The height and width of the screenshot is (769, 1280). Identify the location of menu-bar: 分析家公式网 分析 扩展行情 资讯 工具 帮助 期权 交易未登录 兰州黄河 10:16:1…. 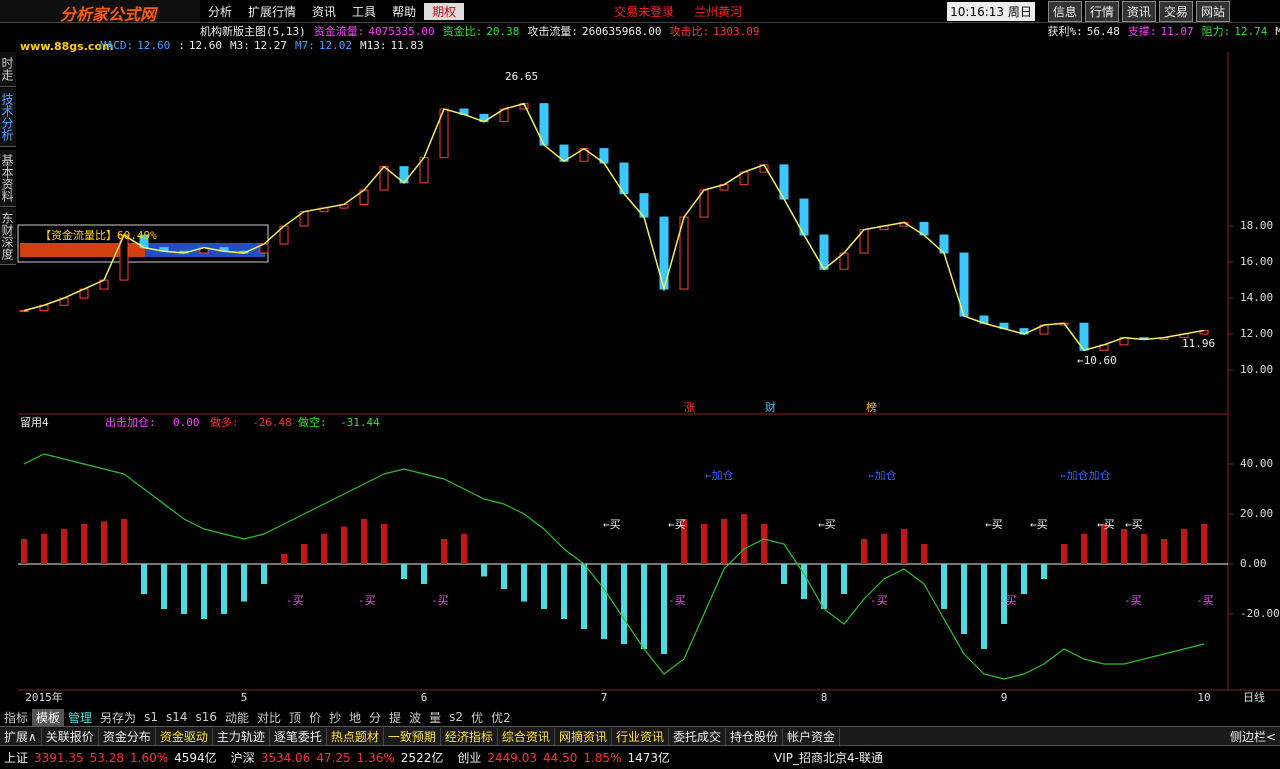
(640, 11).